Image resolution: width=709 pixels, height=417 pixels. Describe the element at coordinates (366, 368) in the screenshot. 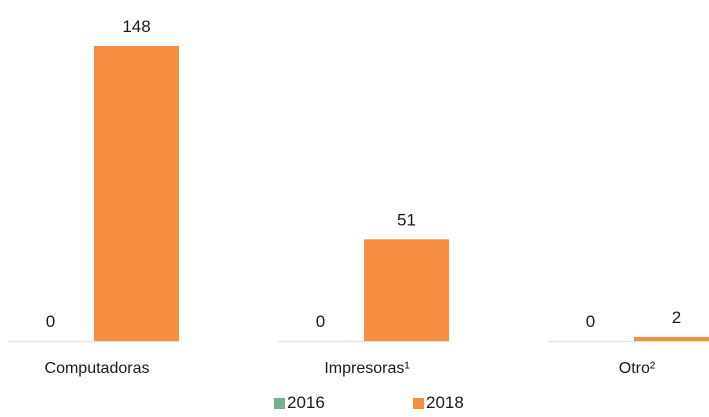

I see `category-label-2: Impresoras¹` at that location.